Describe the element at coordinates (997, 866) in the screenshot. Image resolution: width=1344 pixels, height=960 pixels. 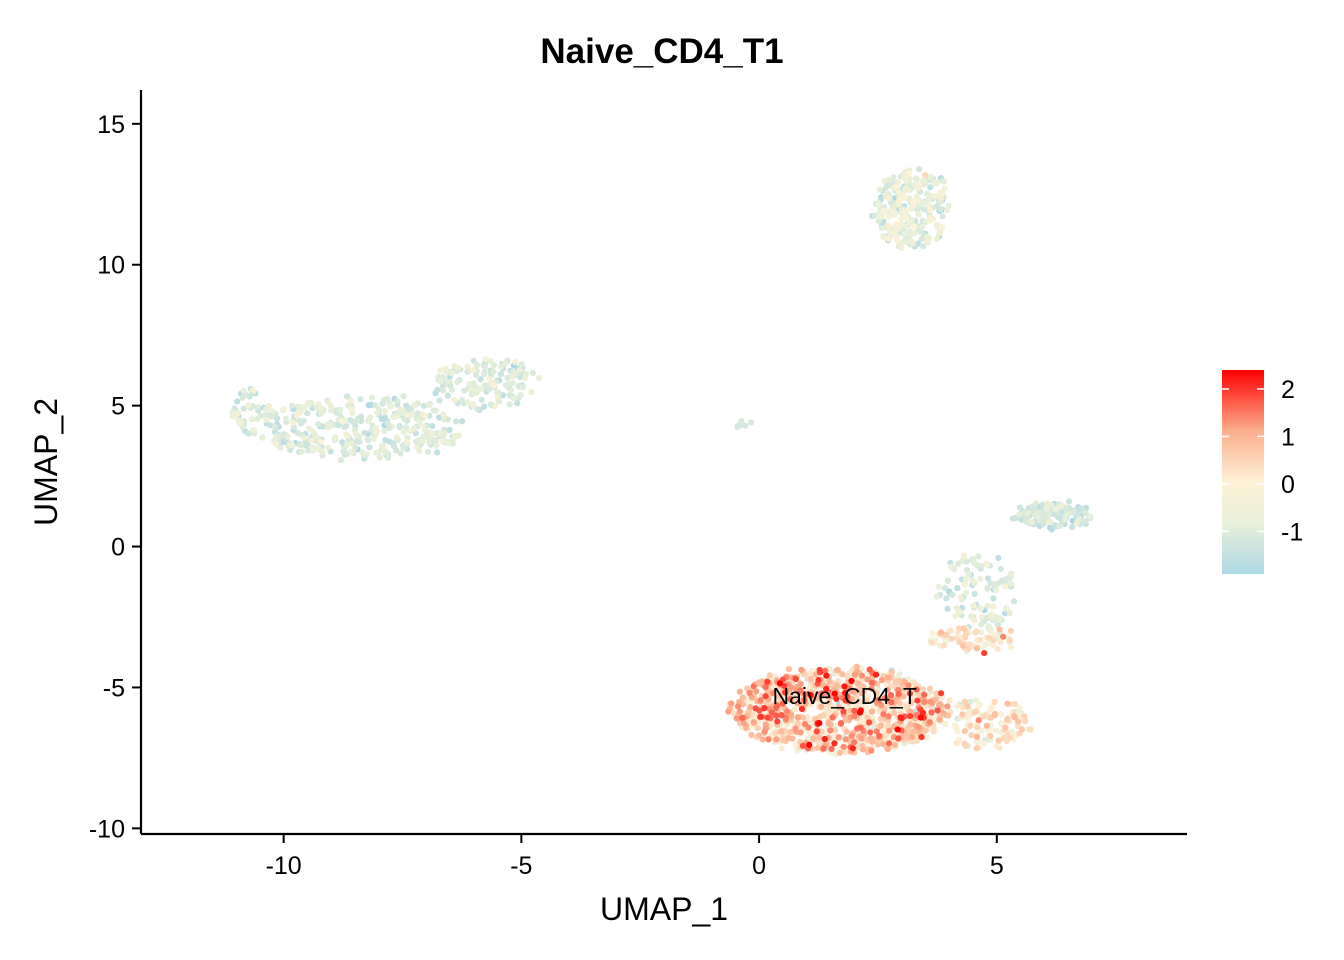
I see `x-tick-label: 5` at that location.